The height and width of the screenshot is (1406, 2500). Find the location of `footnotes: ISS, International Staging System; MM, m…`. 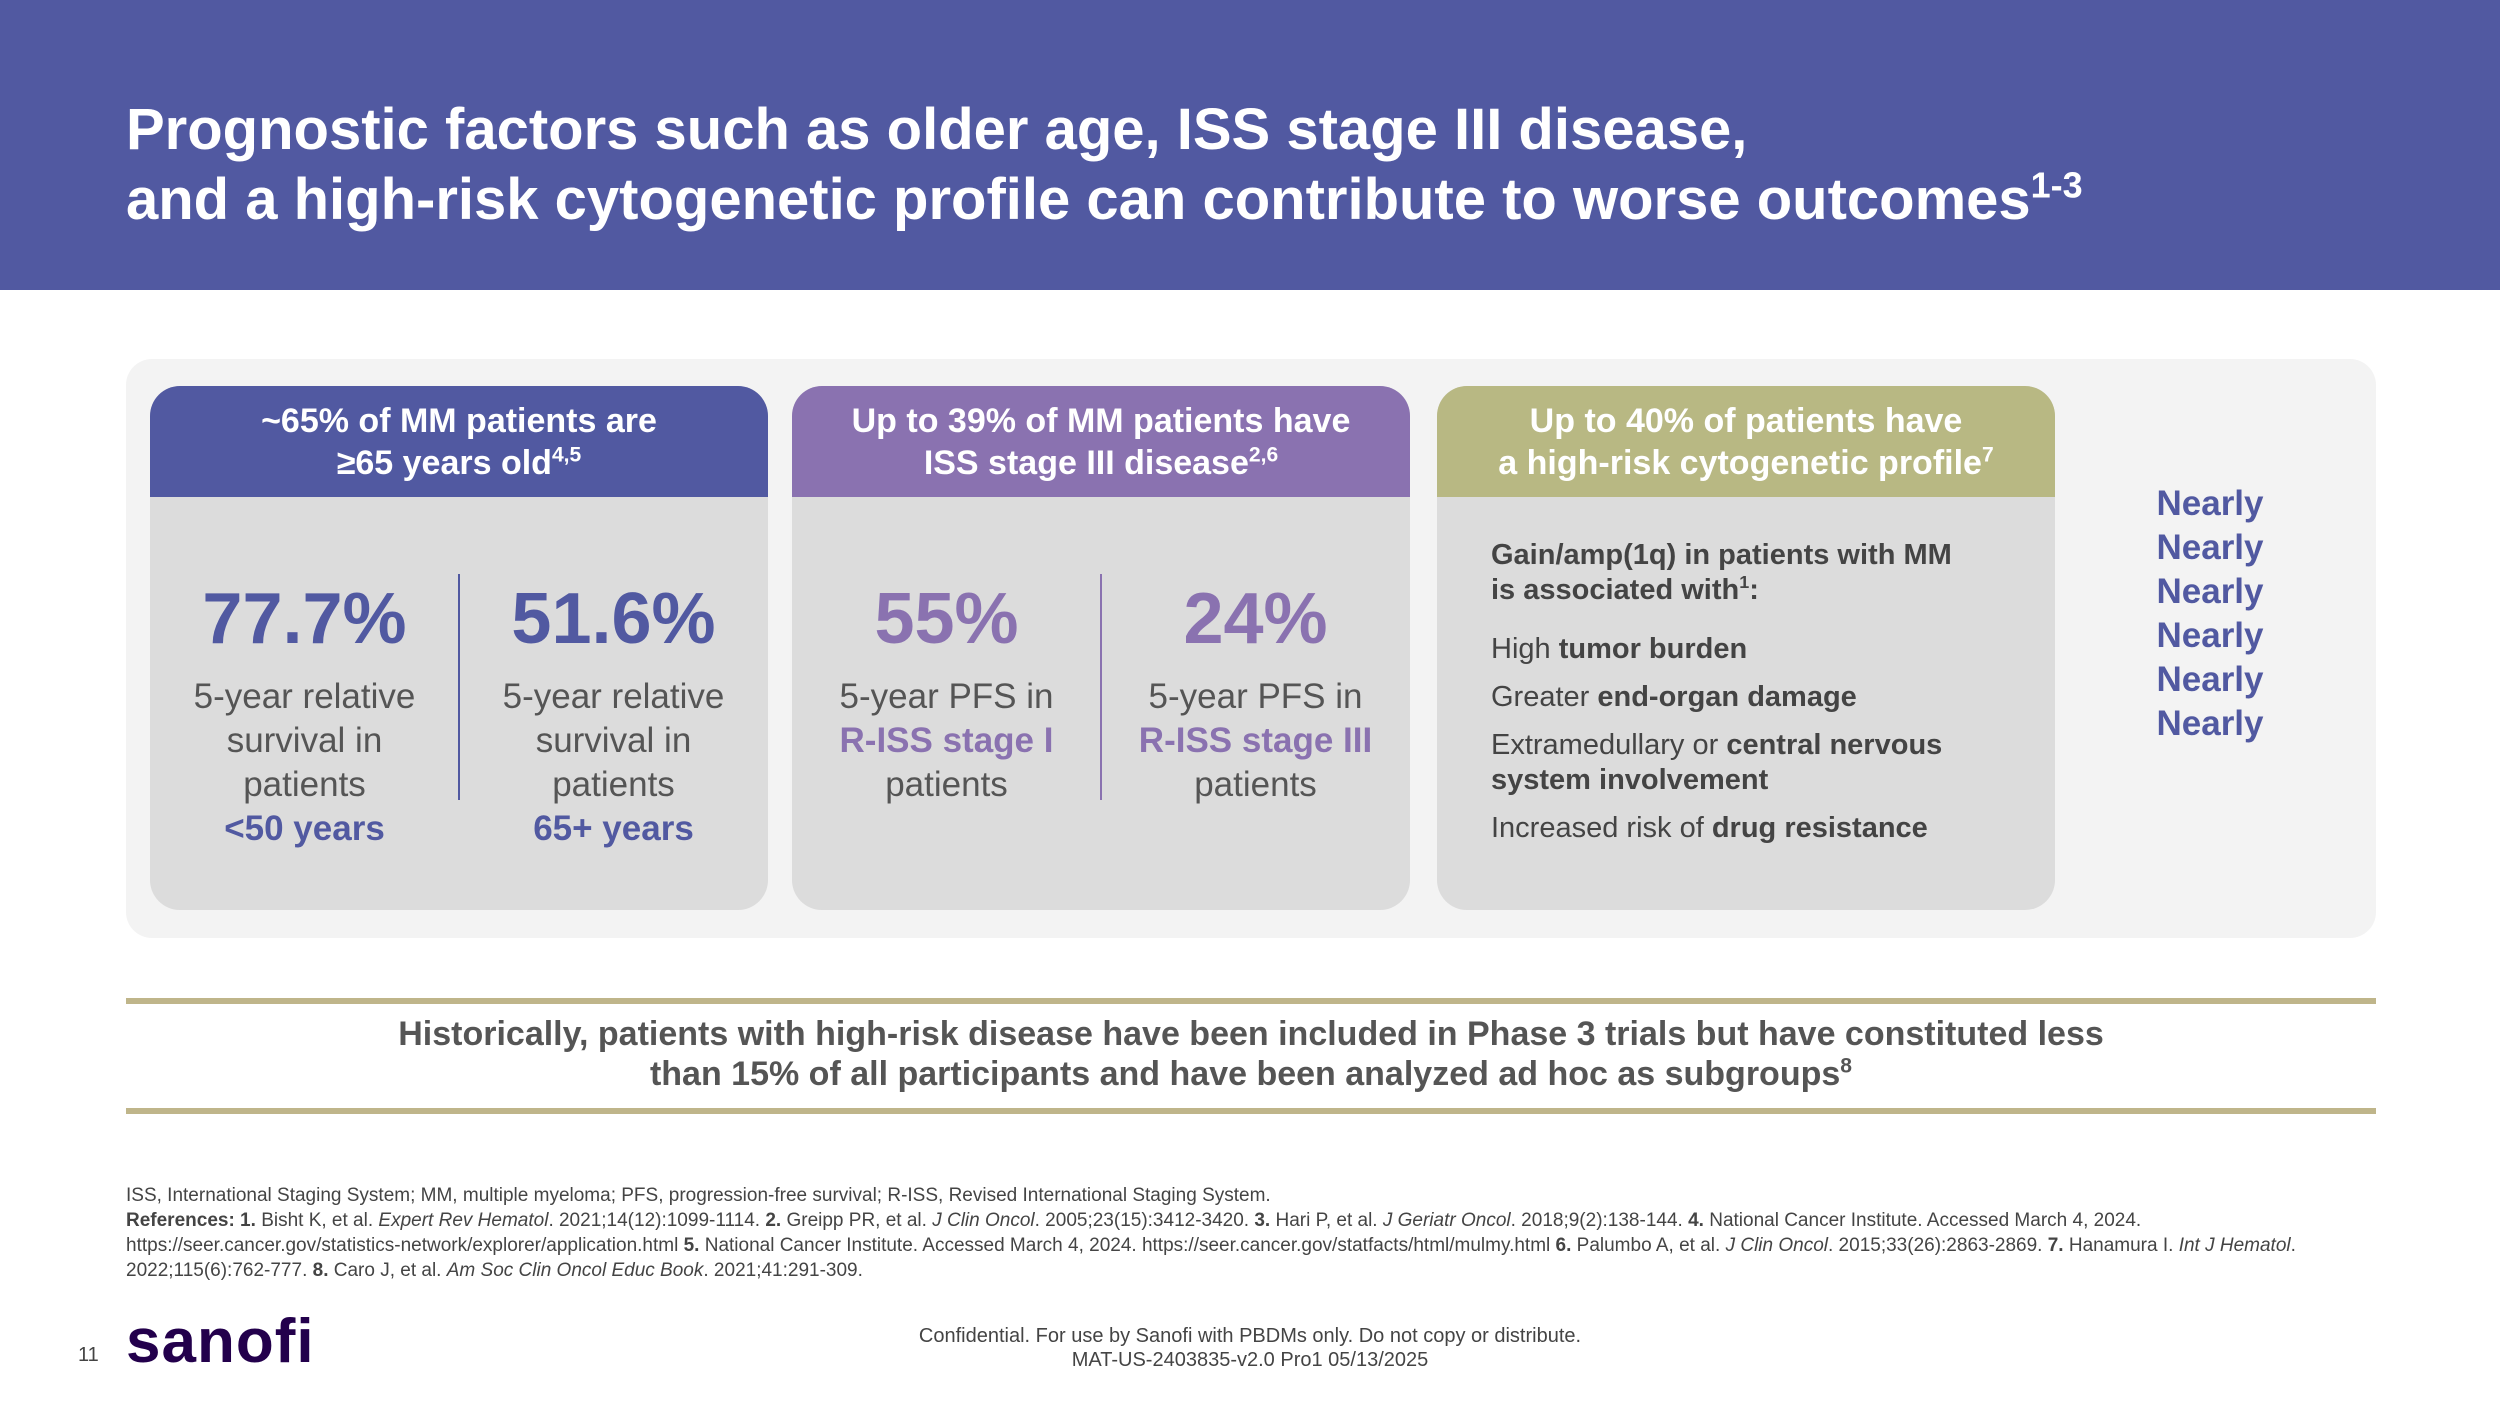

footnotes: ISS, International Staging System; MM, m… is located at coordinates (1251, 1233).